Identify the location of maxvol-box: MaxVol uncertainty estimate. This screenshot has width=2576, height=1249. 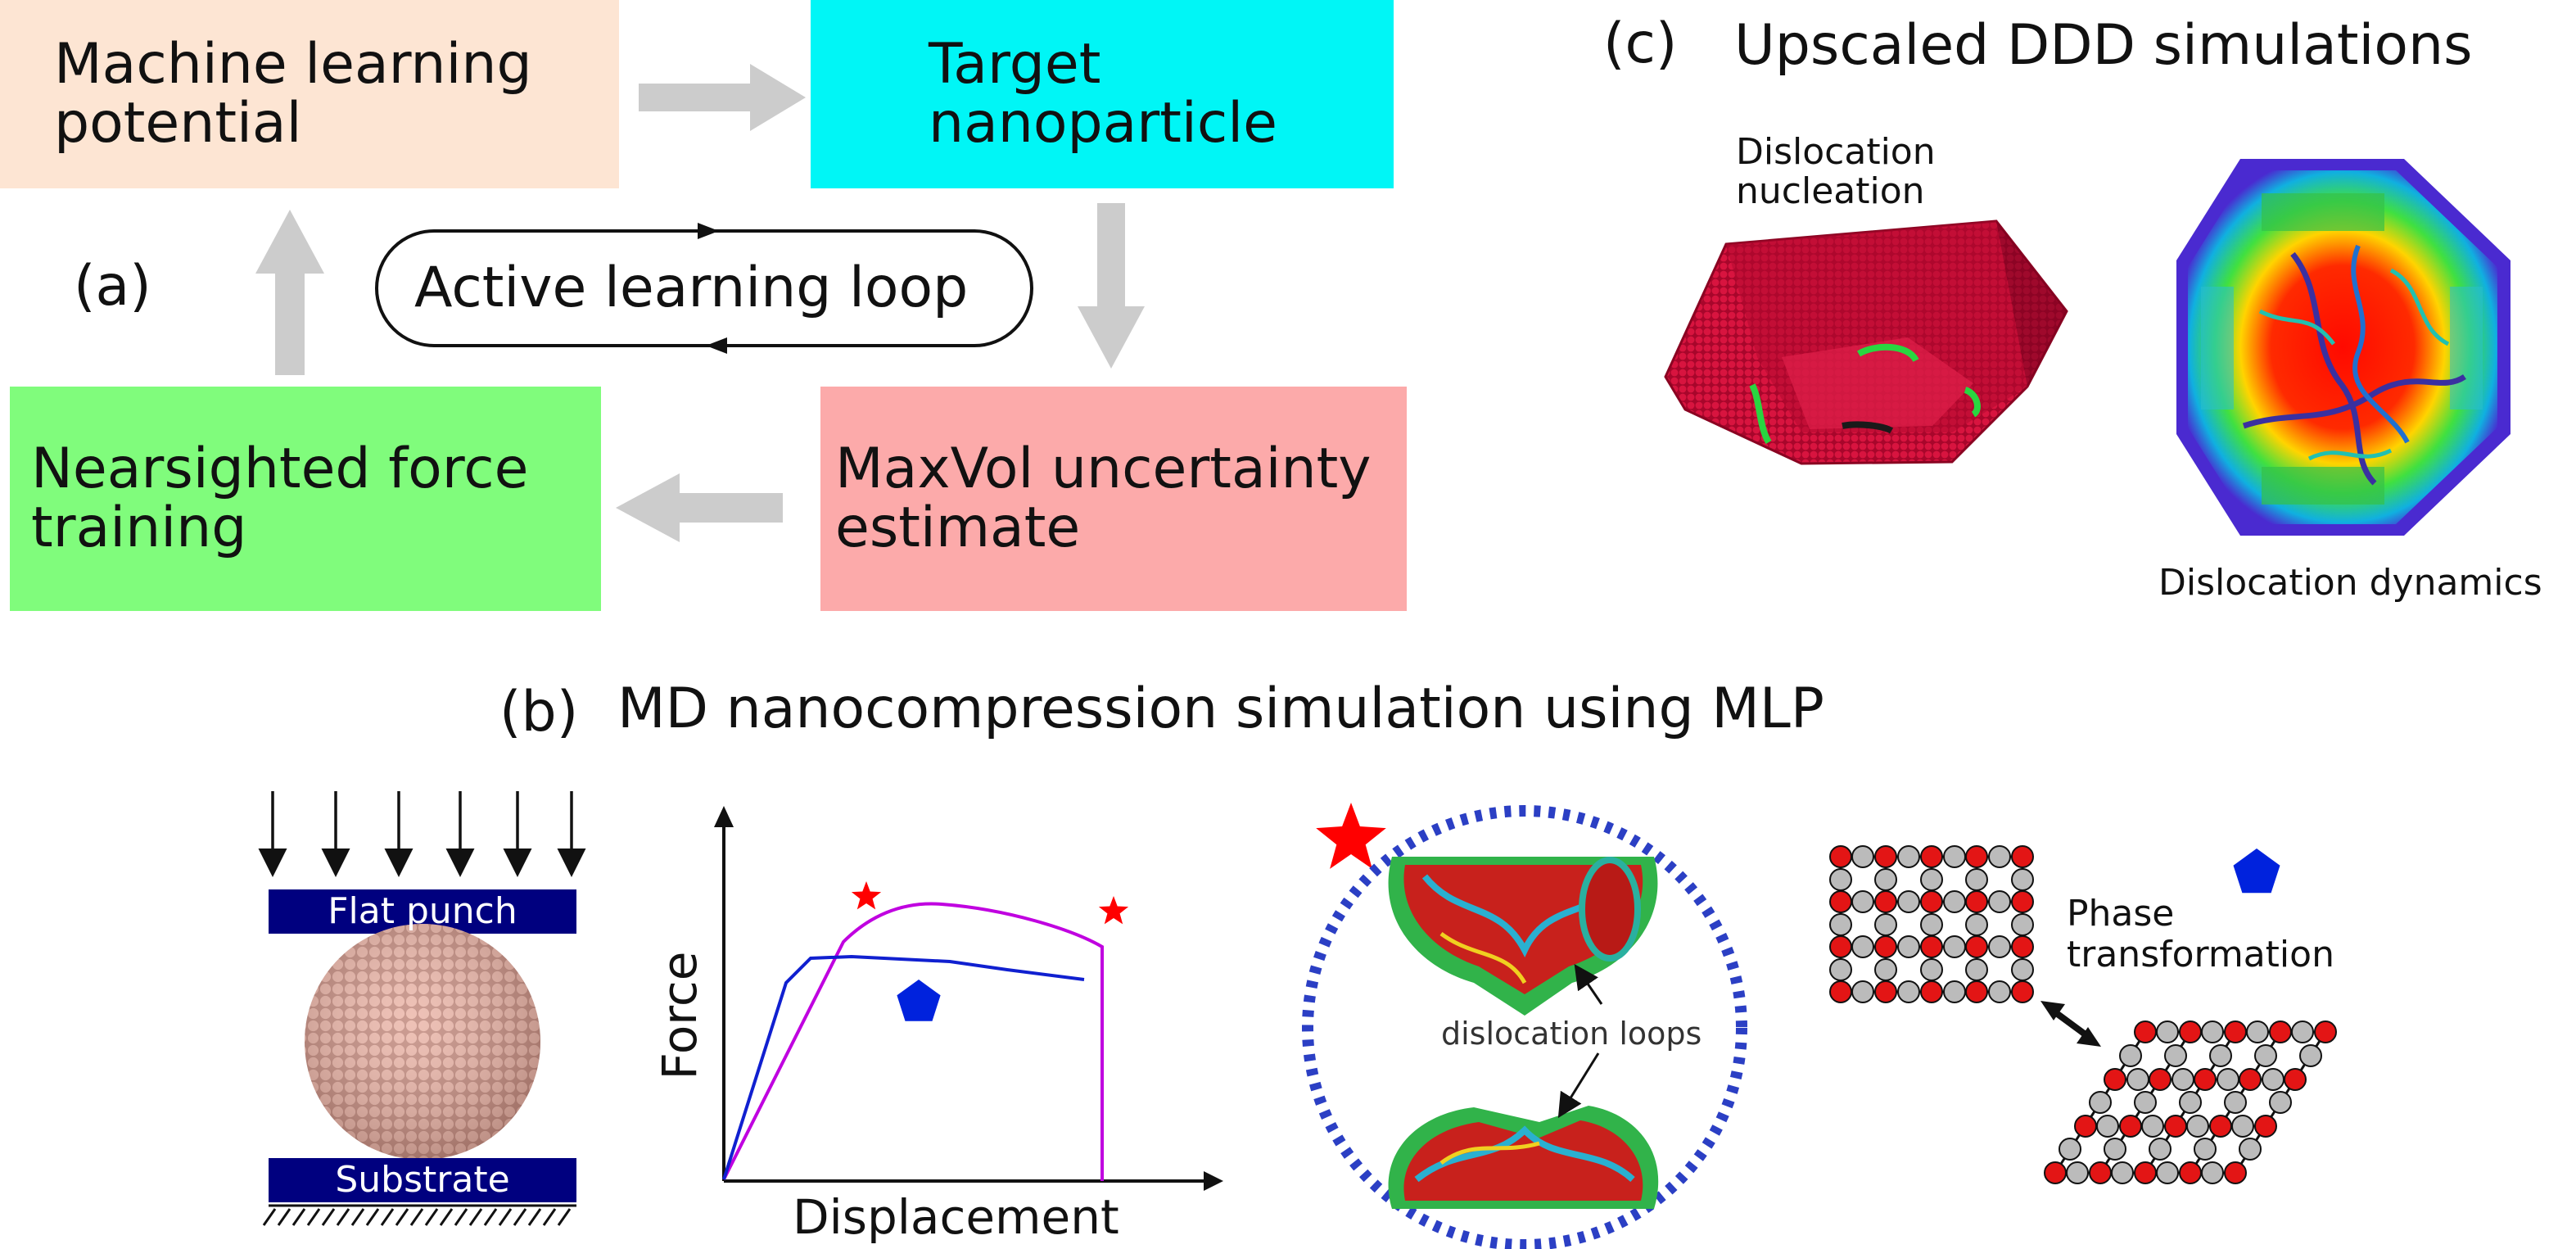
(1113, 499).